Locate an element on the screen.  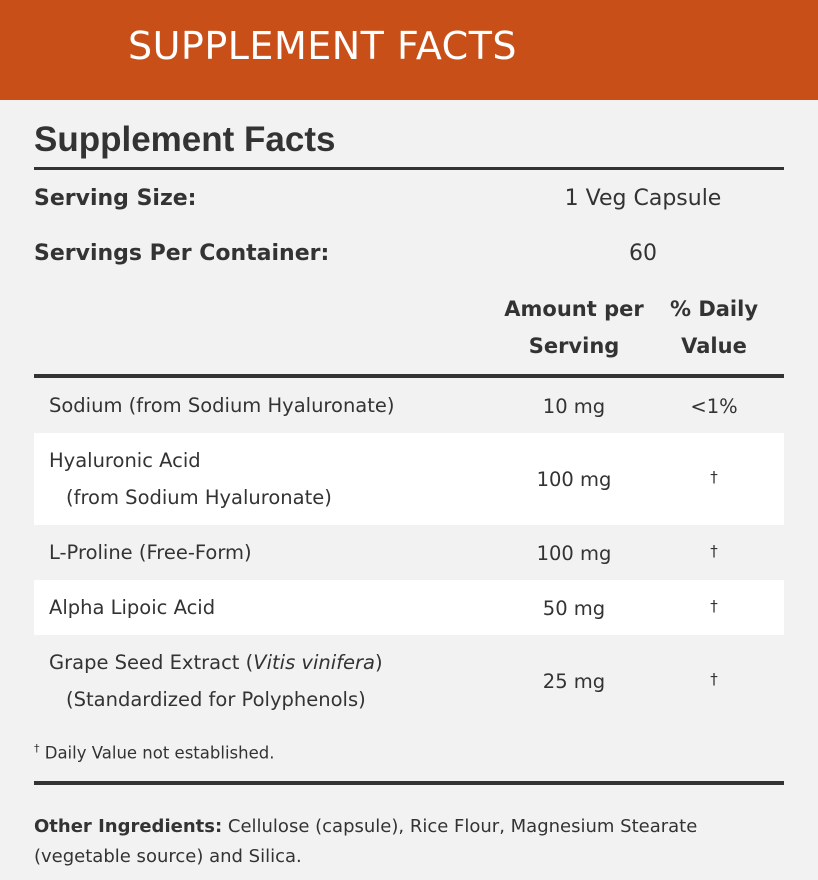
footnote-dagger: † is located at coordinates (37, 748).